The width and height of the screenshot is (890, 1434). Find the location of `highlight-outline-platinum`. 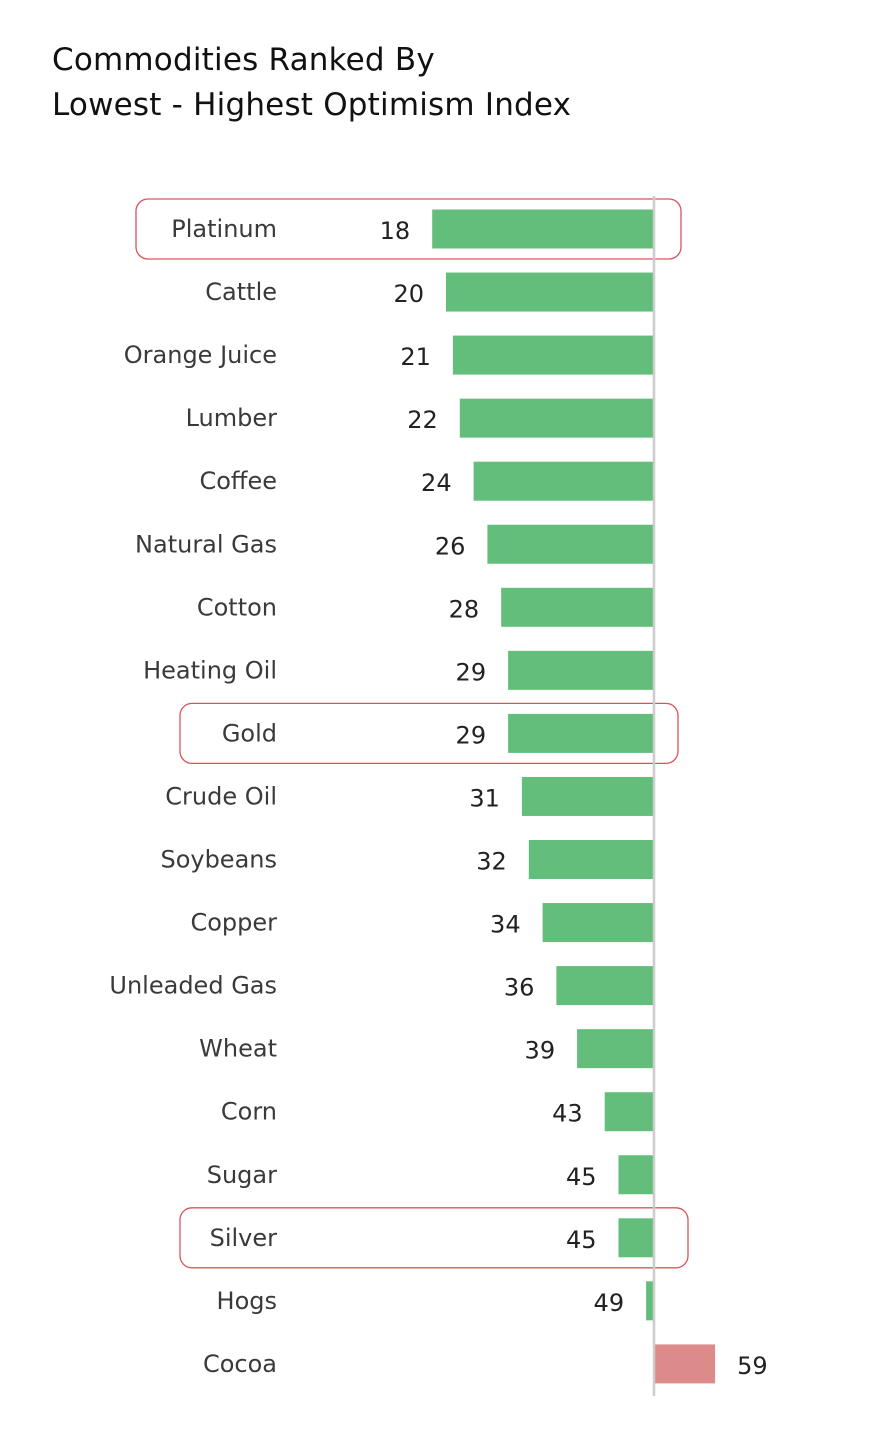

highlight-outline-platinum is located at coordinates (408, 229).